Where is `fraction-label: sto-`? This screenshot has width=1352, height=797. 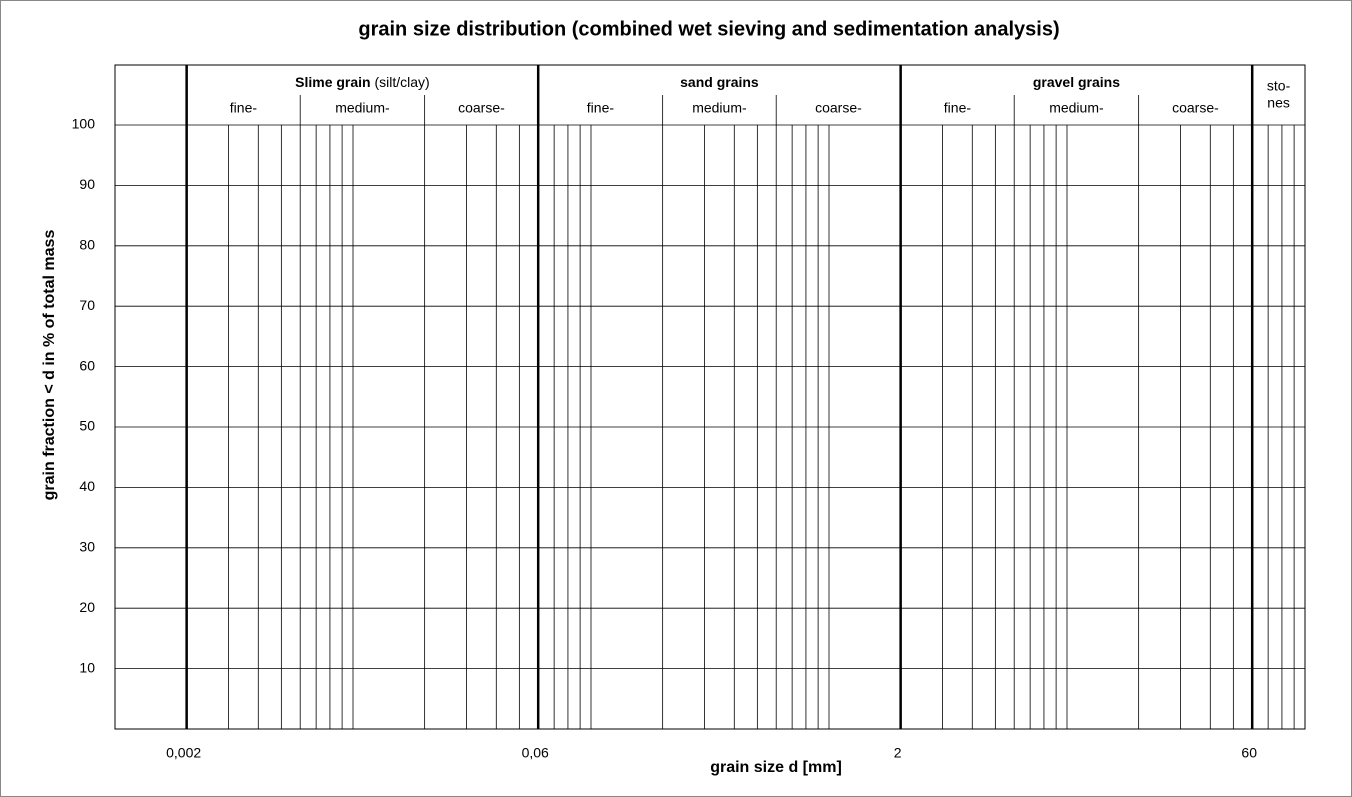 fraction-label: sto- is located at coordinates (1279, 86).